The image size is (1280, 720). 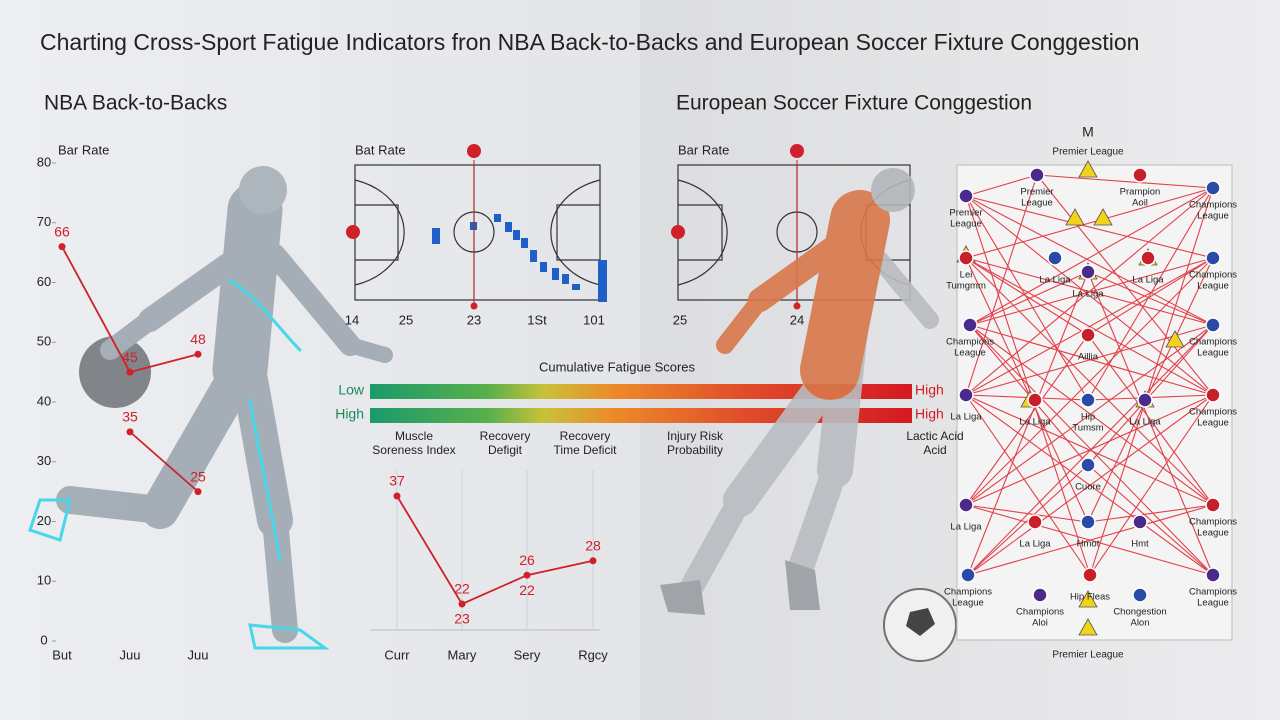 What do you see at coordinates (44, 281) in the screenshot?
I see `y-tick-label: 60` at bounding box center [44, 281].